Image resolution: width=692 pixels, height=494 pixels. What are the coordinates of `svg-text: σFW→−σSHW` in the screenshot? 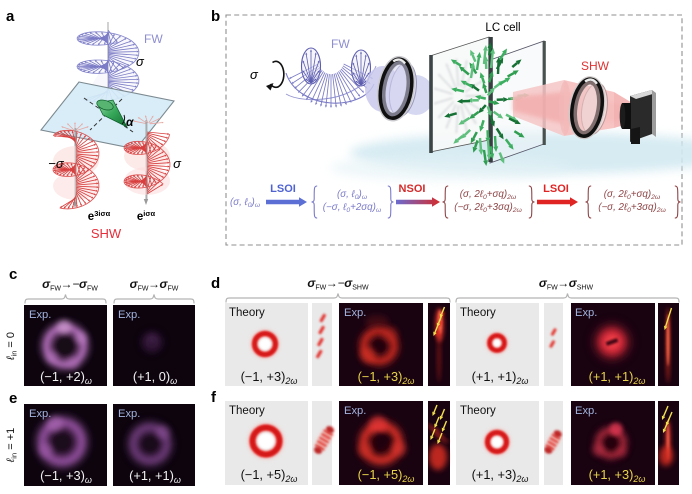 It's located at (338, 284).